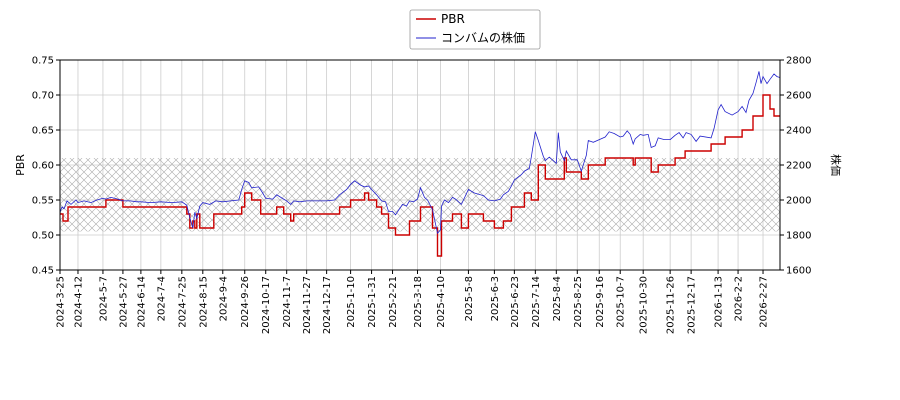 The width and height of the screenshot is (900, 400). I want to click on legend-box, so click(475, 29).